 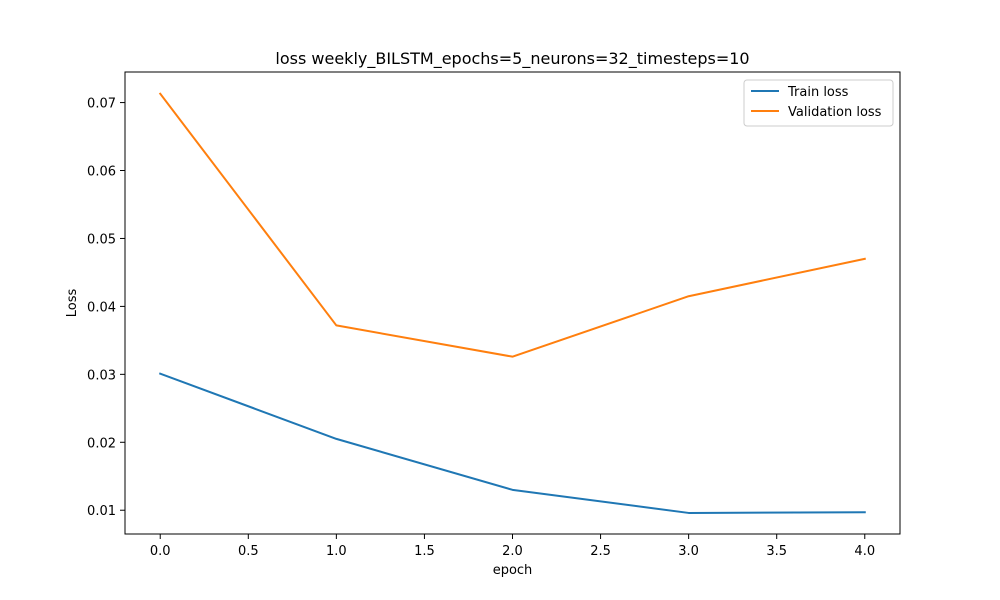 I want to click on y-tick-label: 0.06, so click(x=101, y=172).